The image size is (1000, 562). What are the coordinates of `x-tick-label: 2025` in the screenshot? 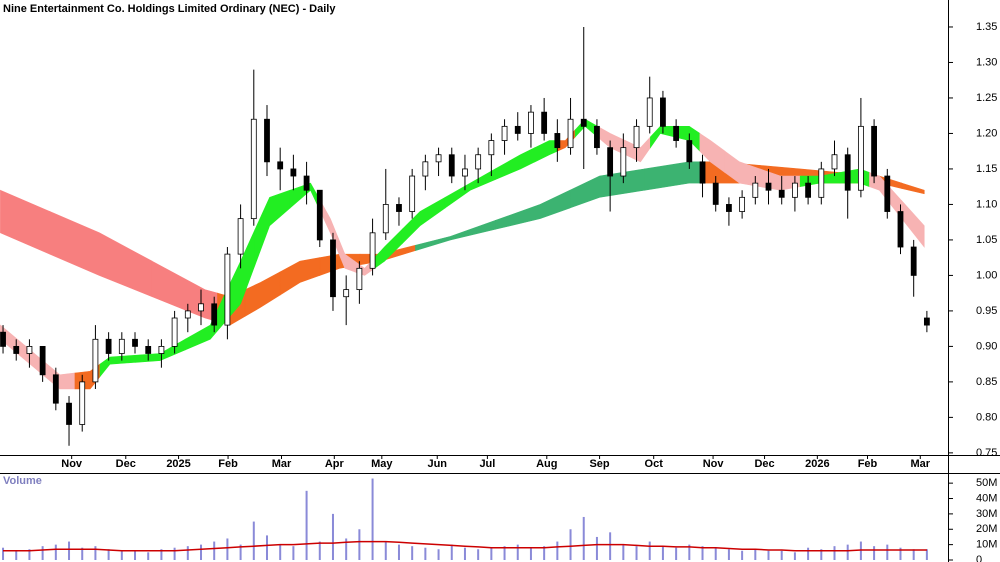 It's located at (178, 464).